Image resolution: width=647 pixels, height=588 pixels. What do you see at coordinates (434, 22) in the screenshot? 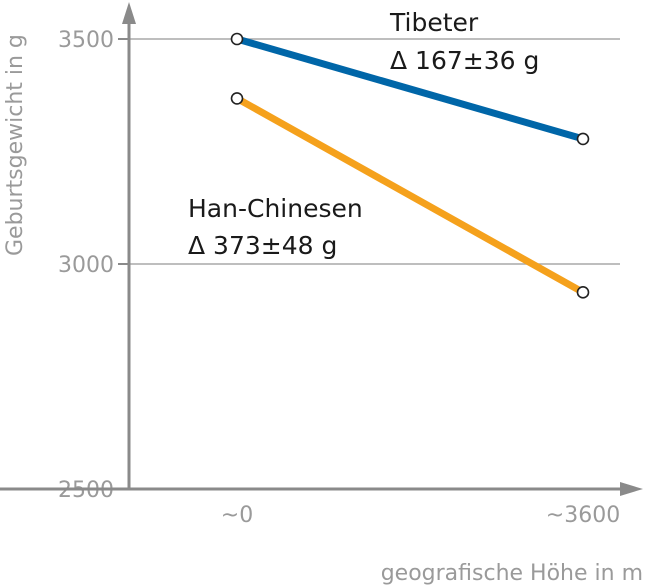
I see `series-label-tibeter: Tibeter` at bounding box center [434, 22].